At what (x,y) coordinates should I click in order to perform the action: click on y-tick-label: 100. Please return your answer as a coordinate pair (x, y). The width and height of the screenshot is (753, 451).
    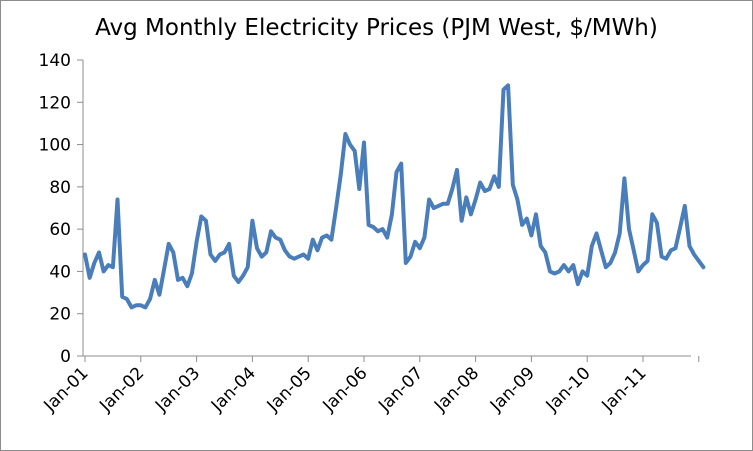
    Looking at the image, I should click on (55, 146).